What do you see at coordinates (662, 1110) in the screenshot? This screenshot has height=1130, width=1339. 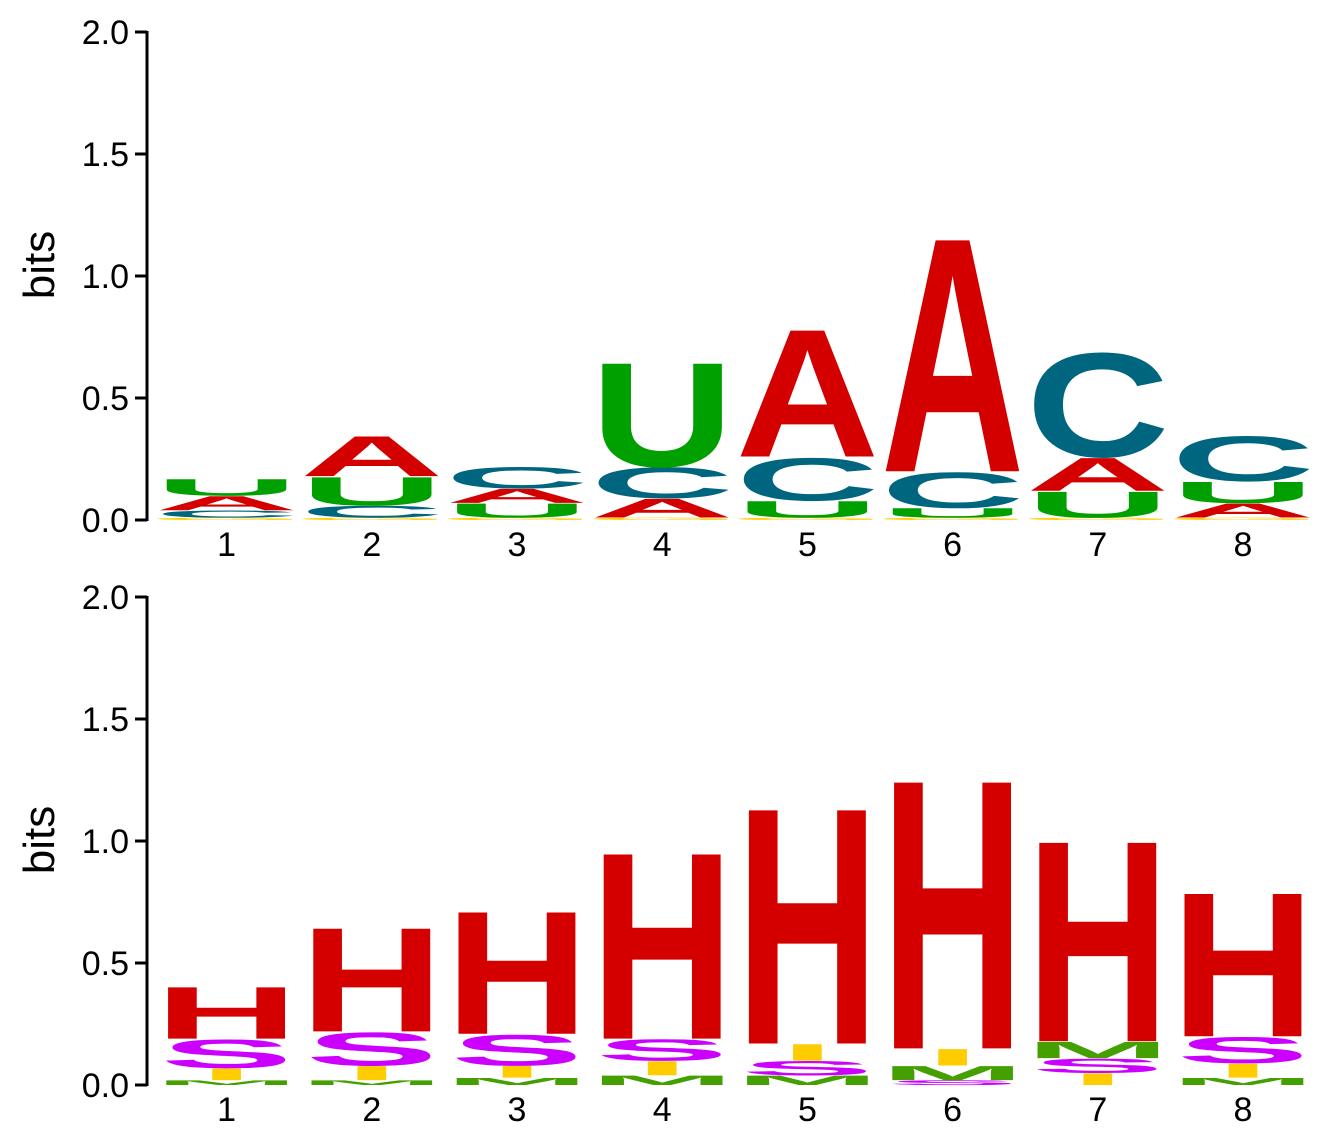 I see `x-tick-label: 4` at bounding box center [662, 1110].